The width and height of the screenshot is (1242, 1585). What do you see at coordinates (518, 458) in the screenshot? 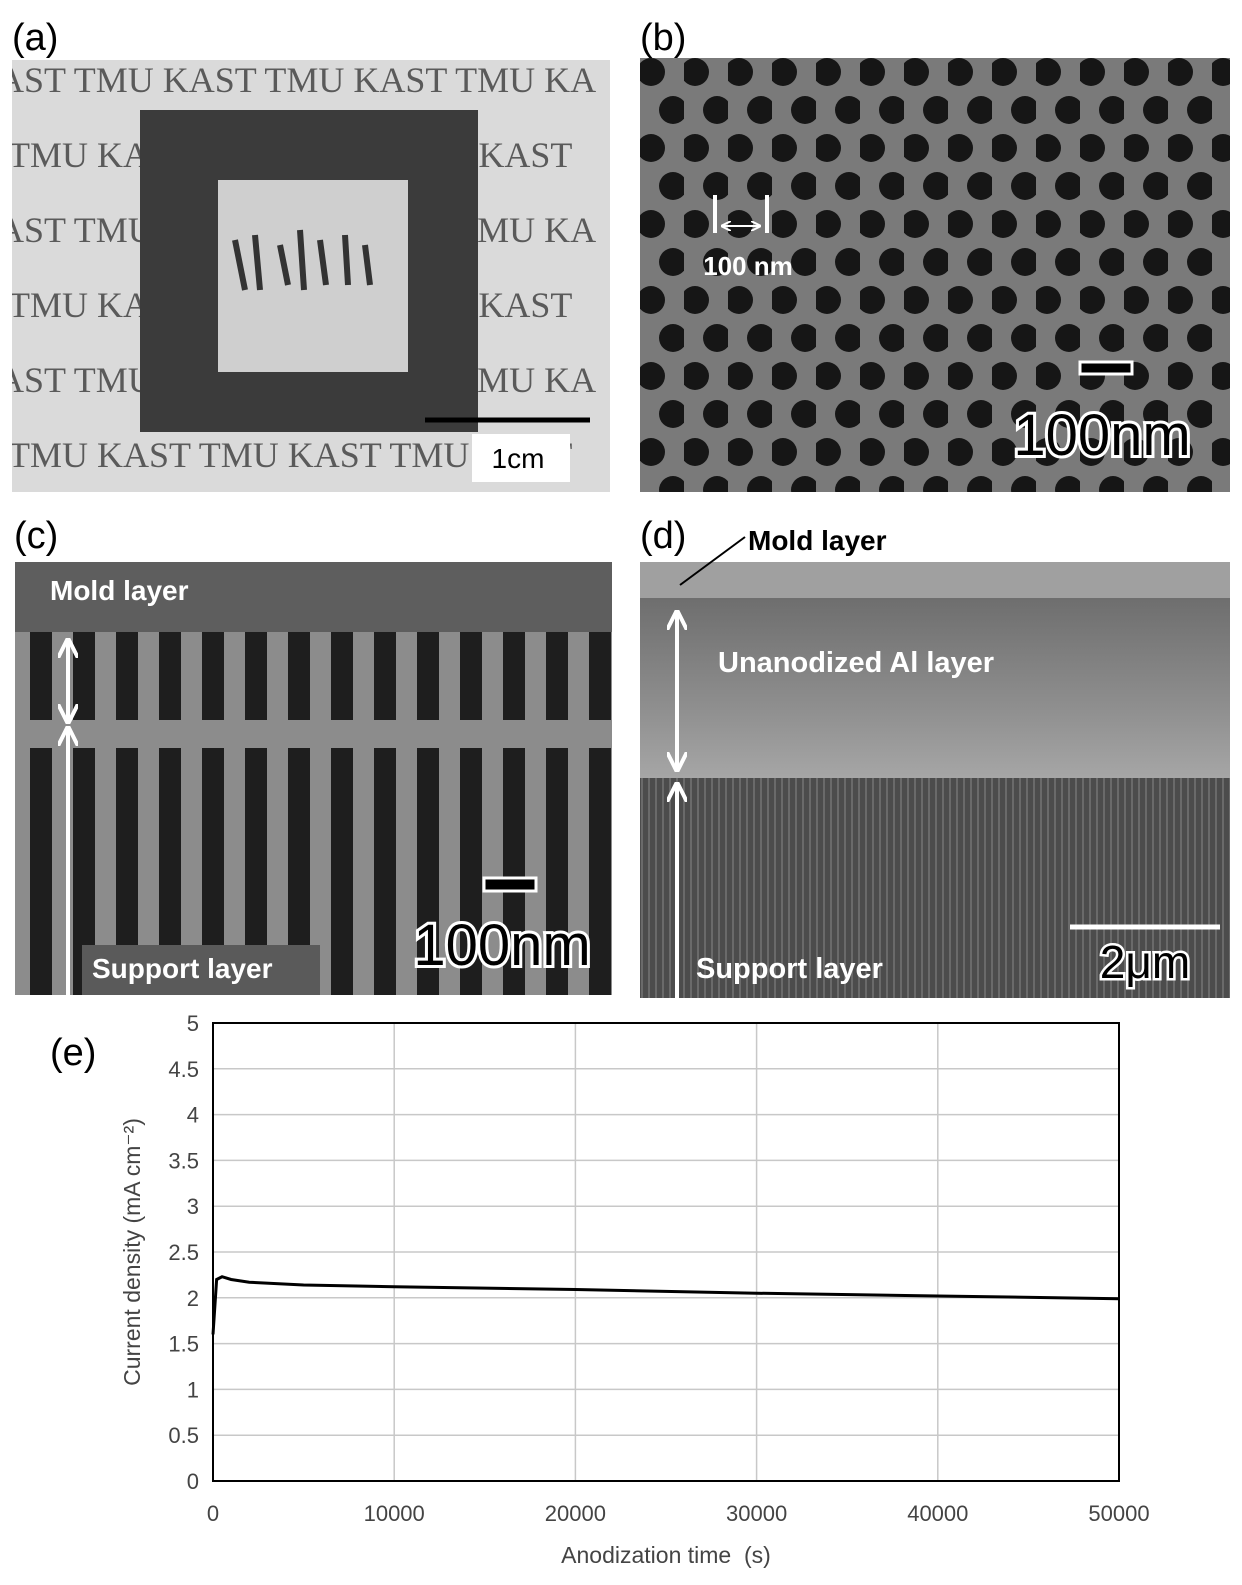
I see `scale-label: 1cm` at bounding box center [518, 458].